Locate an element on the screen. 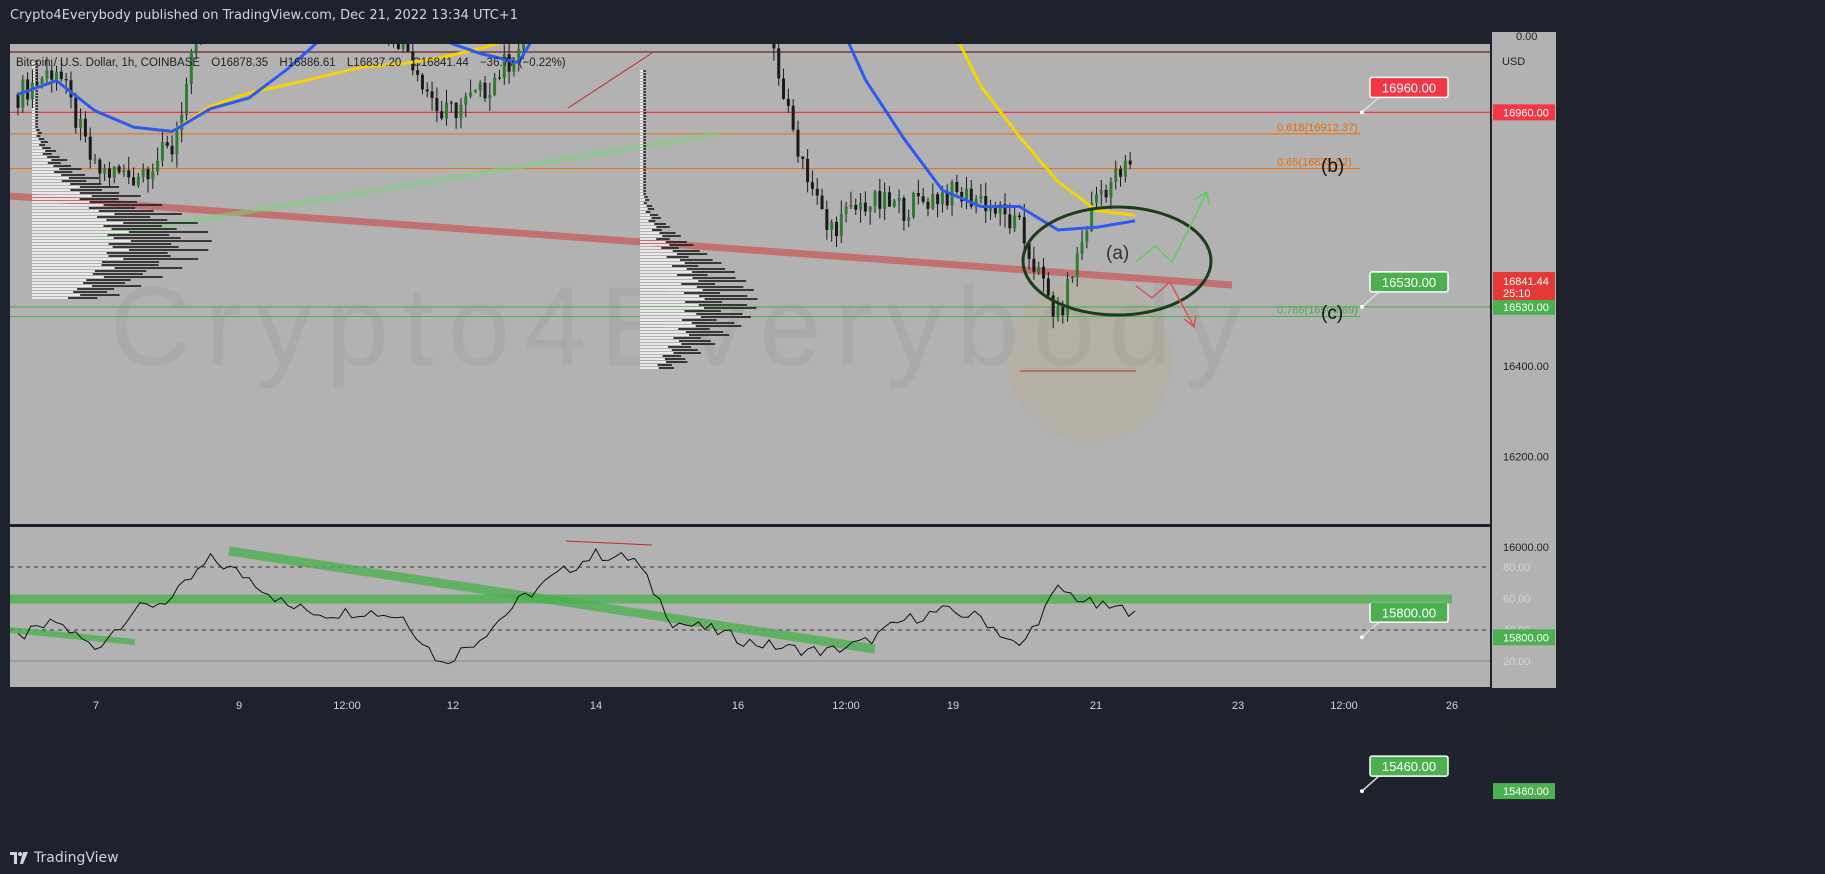  ma-fast-line is located at coordinates (576, 132).